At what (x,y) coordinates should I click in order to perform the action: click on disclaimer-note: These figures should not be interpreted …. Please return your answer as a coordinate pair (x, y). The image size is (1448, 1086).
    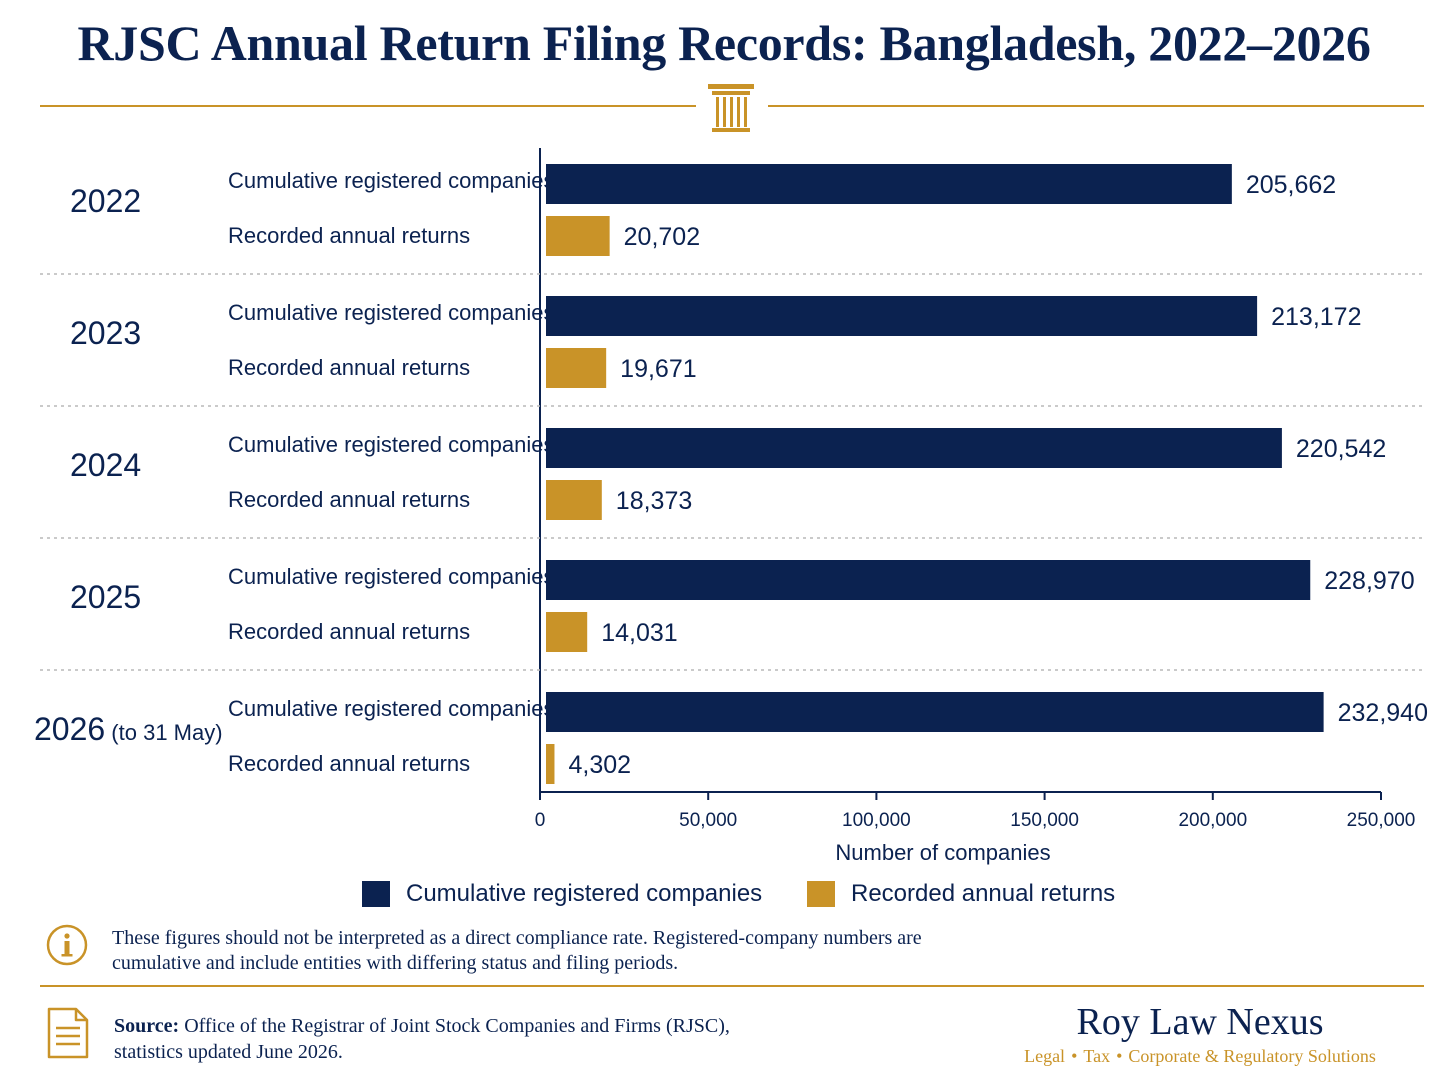
    Looking at the image, I should click on (612, 951).